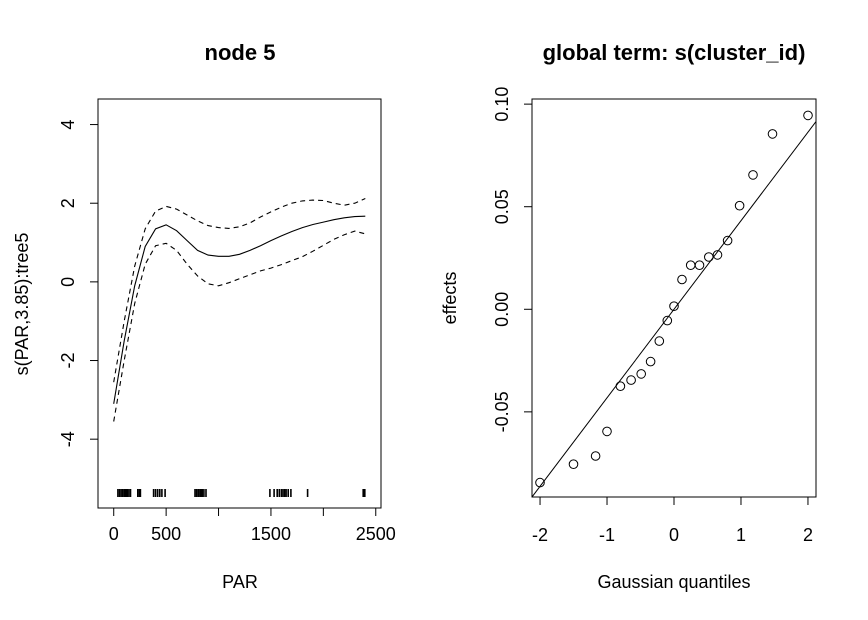 This screenshot has height=620, width=868. What do you see at coordinates (376, 534) in the screenshot?
I see `x-tick-label: 2500` at bounding box center [376, 534].